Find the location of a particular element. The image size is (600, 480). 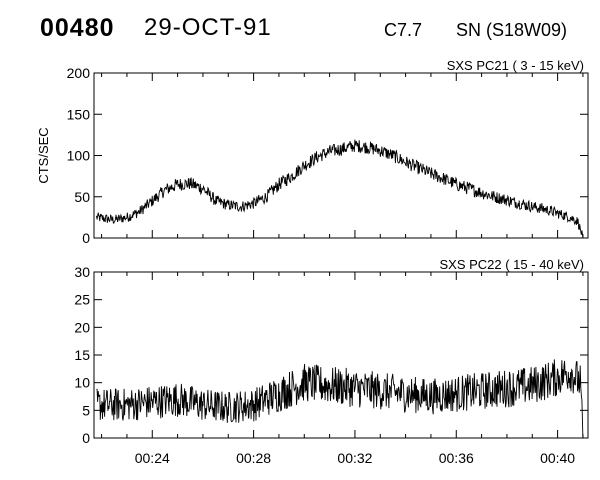

y-tick-label: 200 is located at coordinates (79, 73).